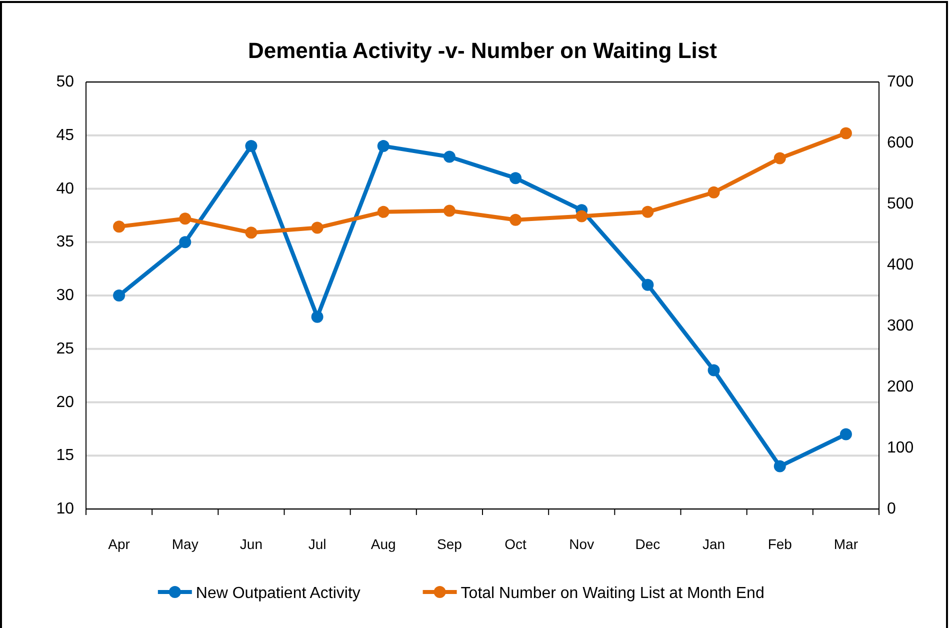 The width and height of the screenshot is (949, 628). Describe the element at coordinates (65, 402) in the screenshot. I see `y-tick-label: 20` at that location.